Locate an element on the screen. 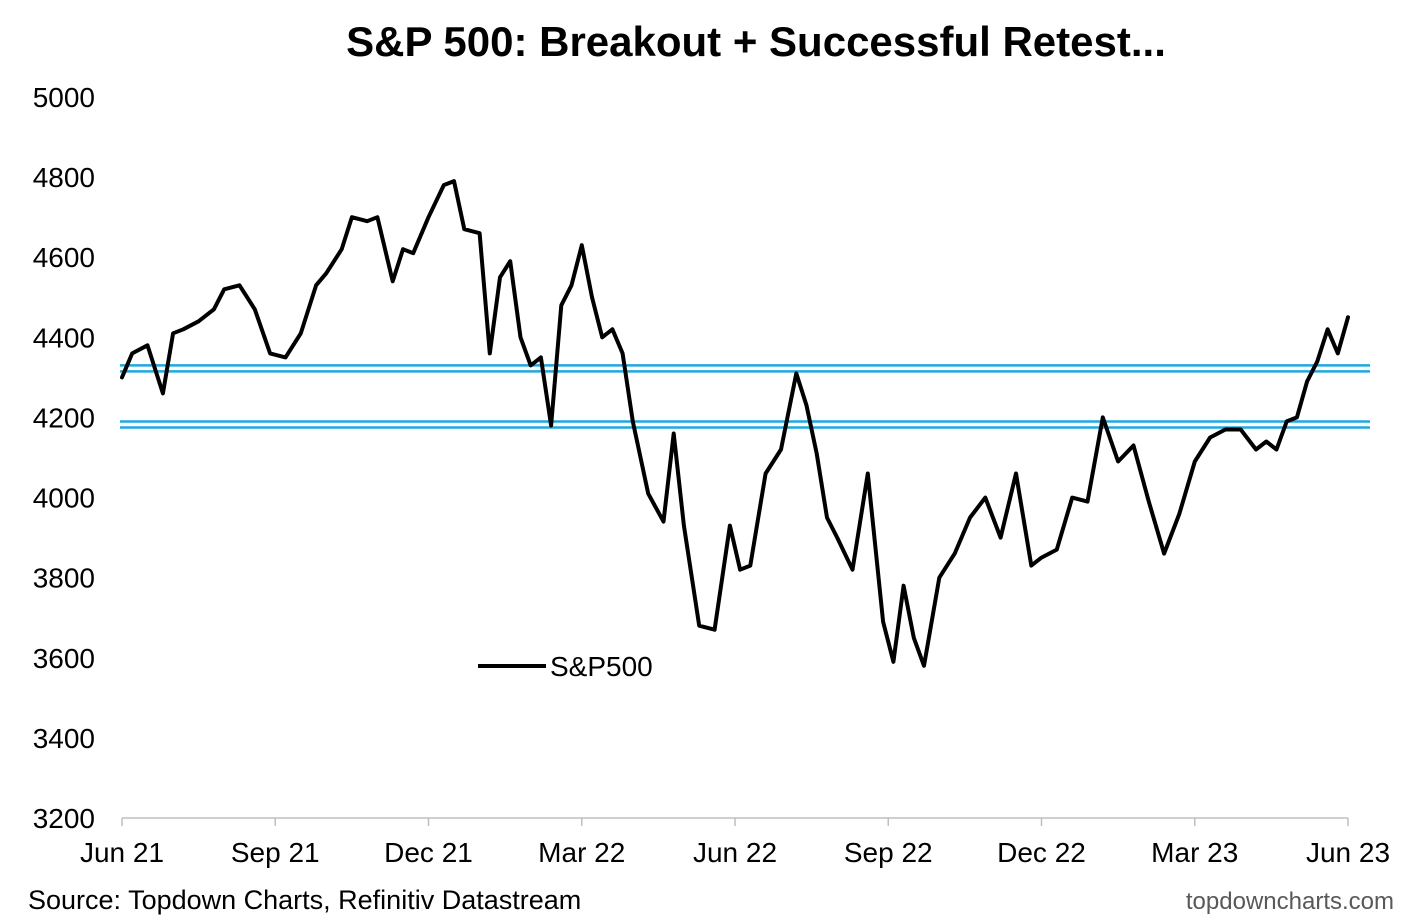 This screenshot has height=920, width=1422. legend: S&P500 is located at coordinates (565, 666).